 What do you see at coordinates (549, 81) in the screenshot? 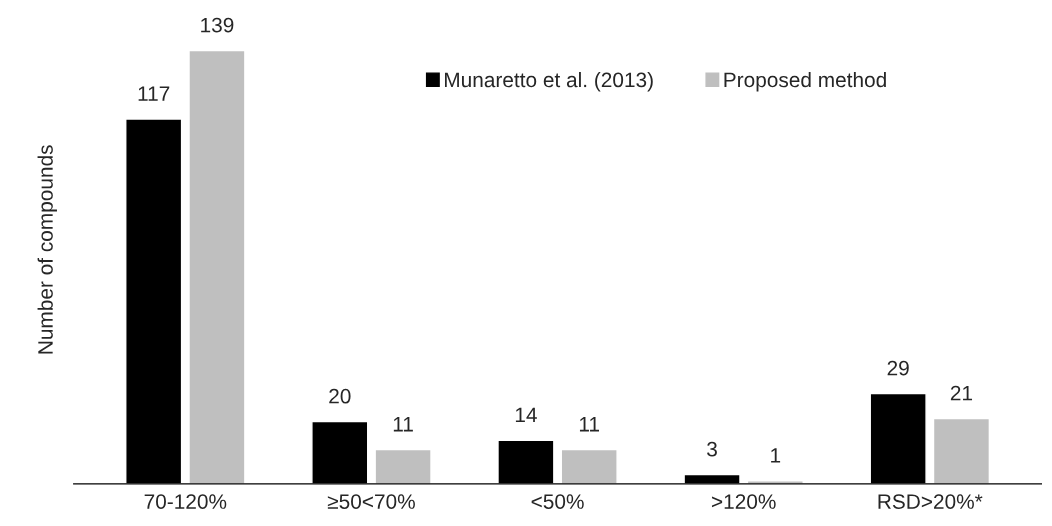
I see `legend-label: Munaretto et al. (2013)` at bounding box center [549, 81].